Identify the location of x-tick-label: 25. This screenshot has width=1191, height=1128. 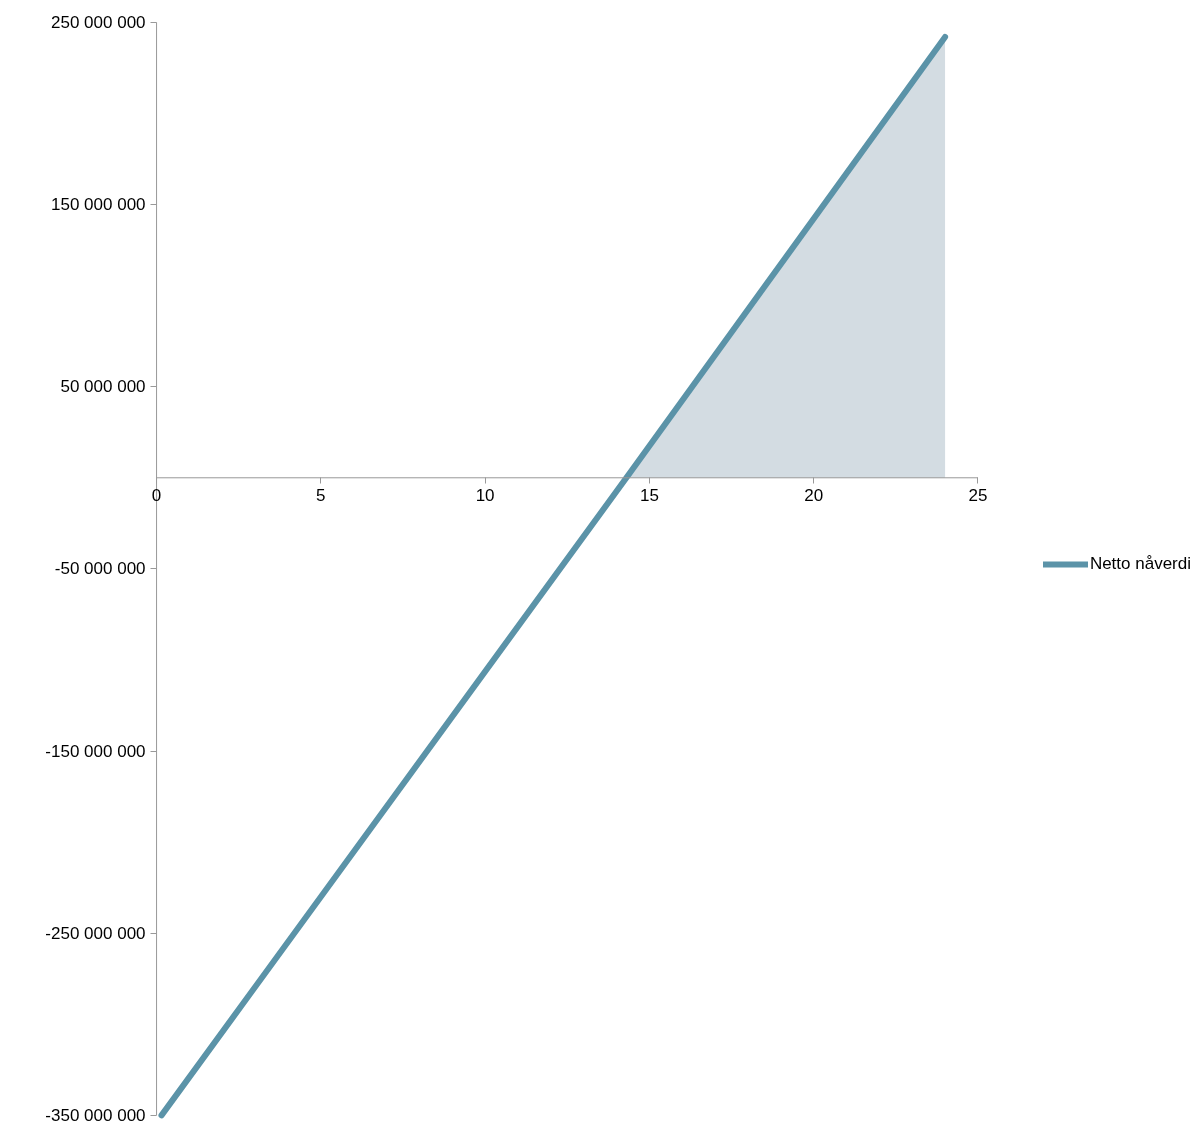
(978, 495).